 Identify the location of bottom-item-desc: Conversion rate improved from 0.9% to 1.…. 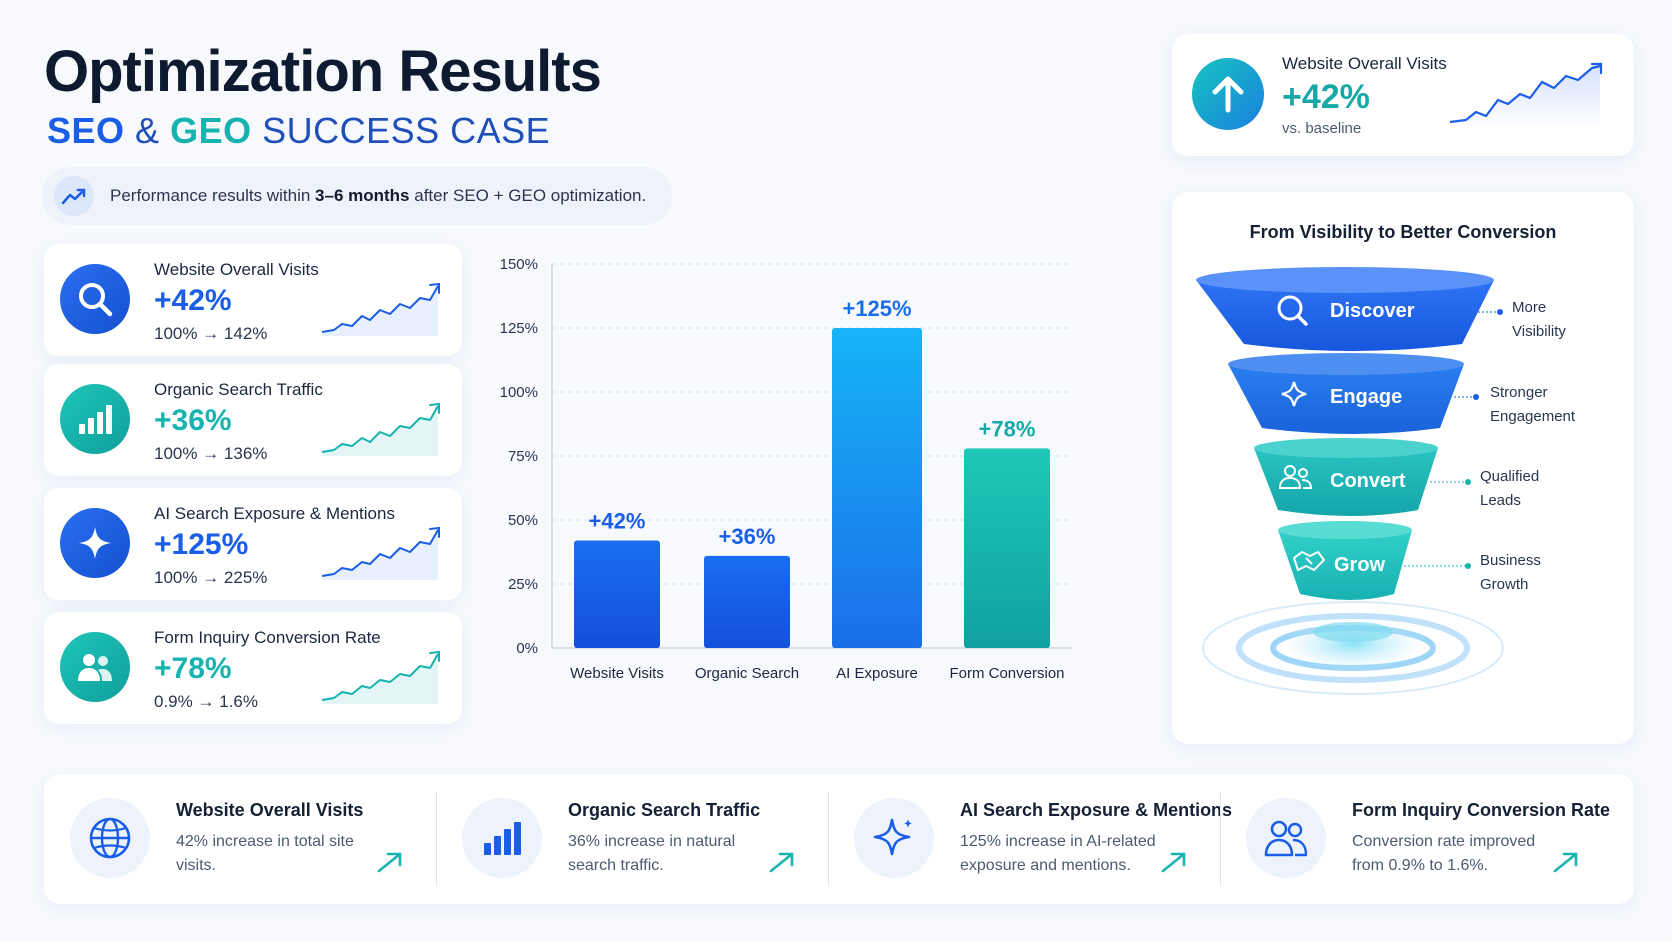
(1444, 853).